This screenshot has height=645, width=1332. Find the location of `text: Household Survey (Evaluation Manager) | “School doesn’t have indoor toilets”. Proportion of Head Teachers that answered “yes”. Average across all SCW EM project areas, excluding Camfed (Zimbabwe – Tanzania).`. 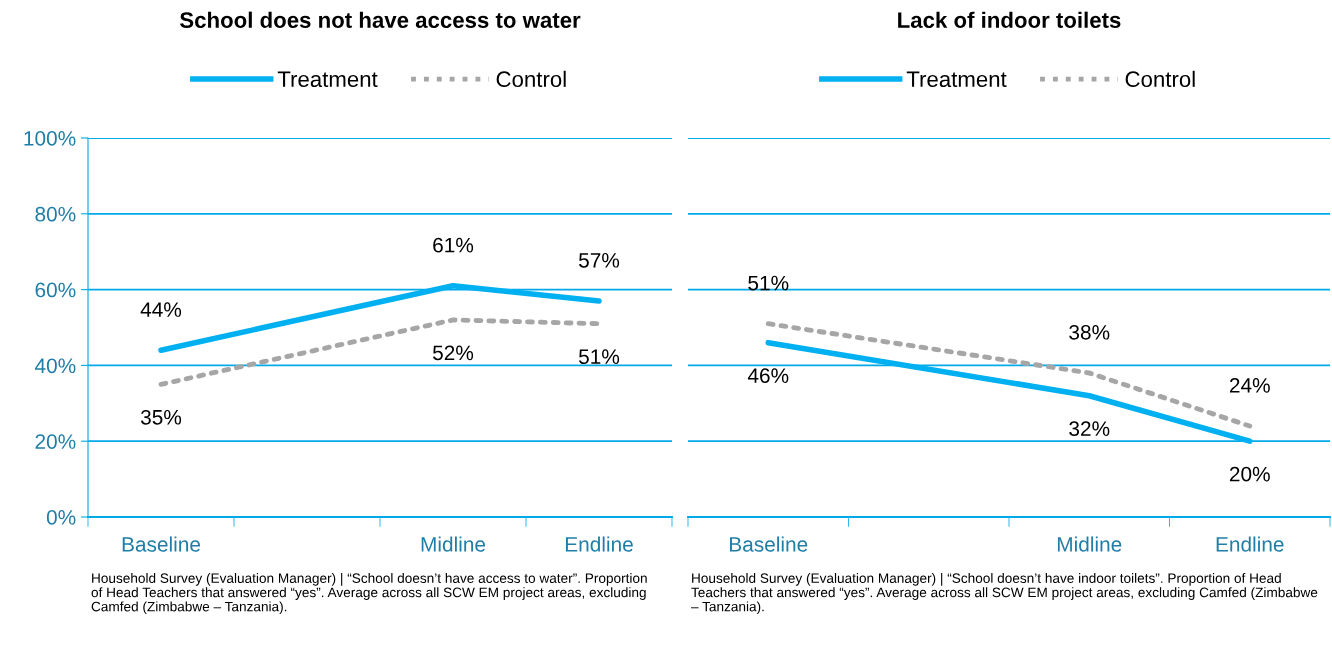

text: Household Survey (Evaluation Manager) | “School doesn’t have indoor toilets”. Proportion of Head Teachers that answered “yes”. Average across all SCW EM project areas, excluding Camfed (Zimbabwe – Tanzania). is located at coordinates (1004, 594).